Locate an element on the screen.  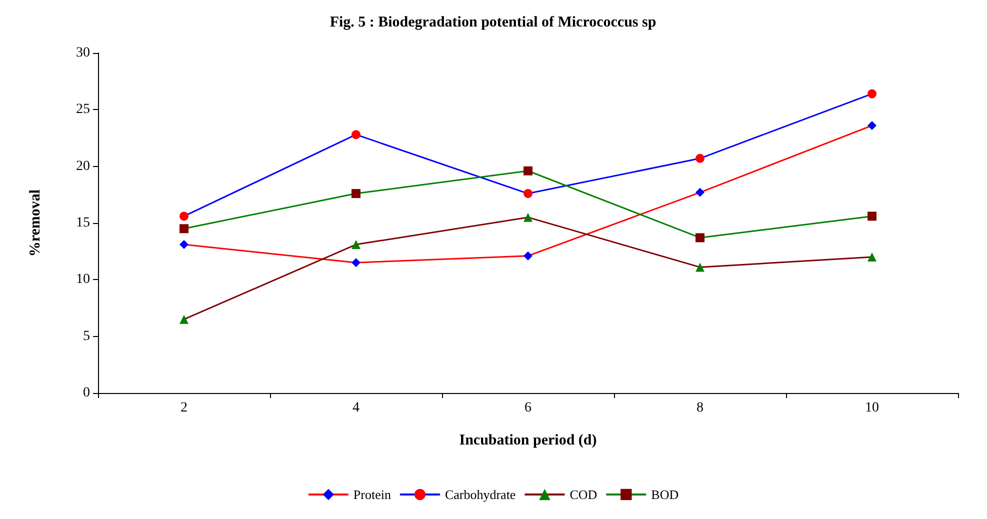
x-axis-title: Incubation period (d) is located at coordinates (528, 440).